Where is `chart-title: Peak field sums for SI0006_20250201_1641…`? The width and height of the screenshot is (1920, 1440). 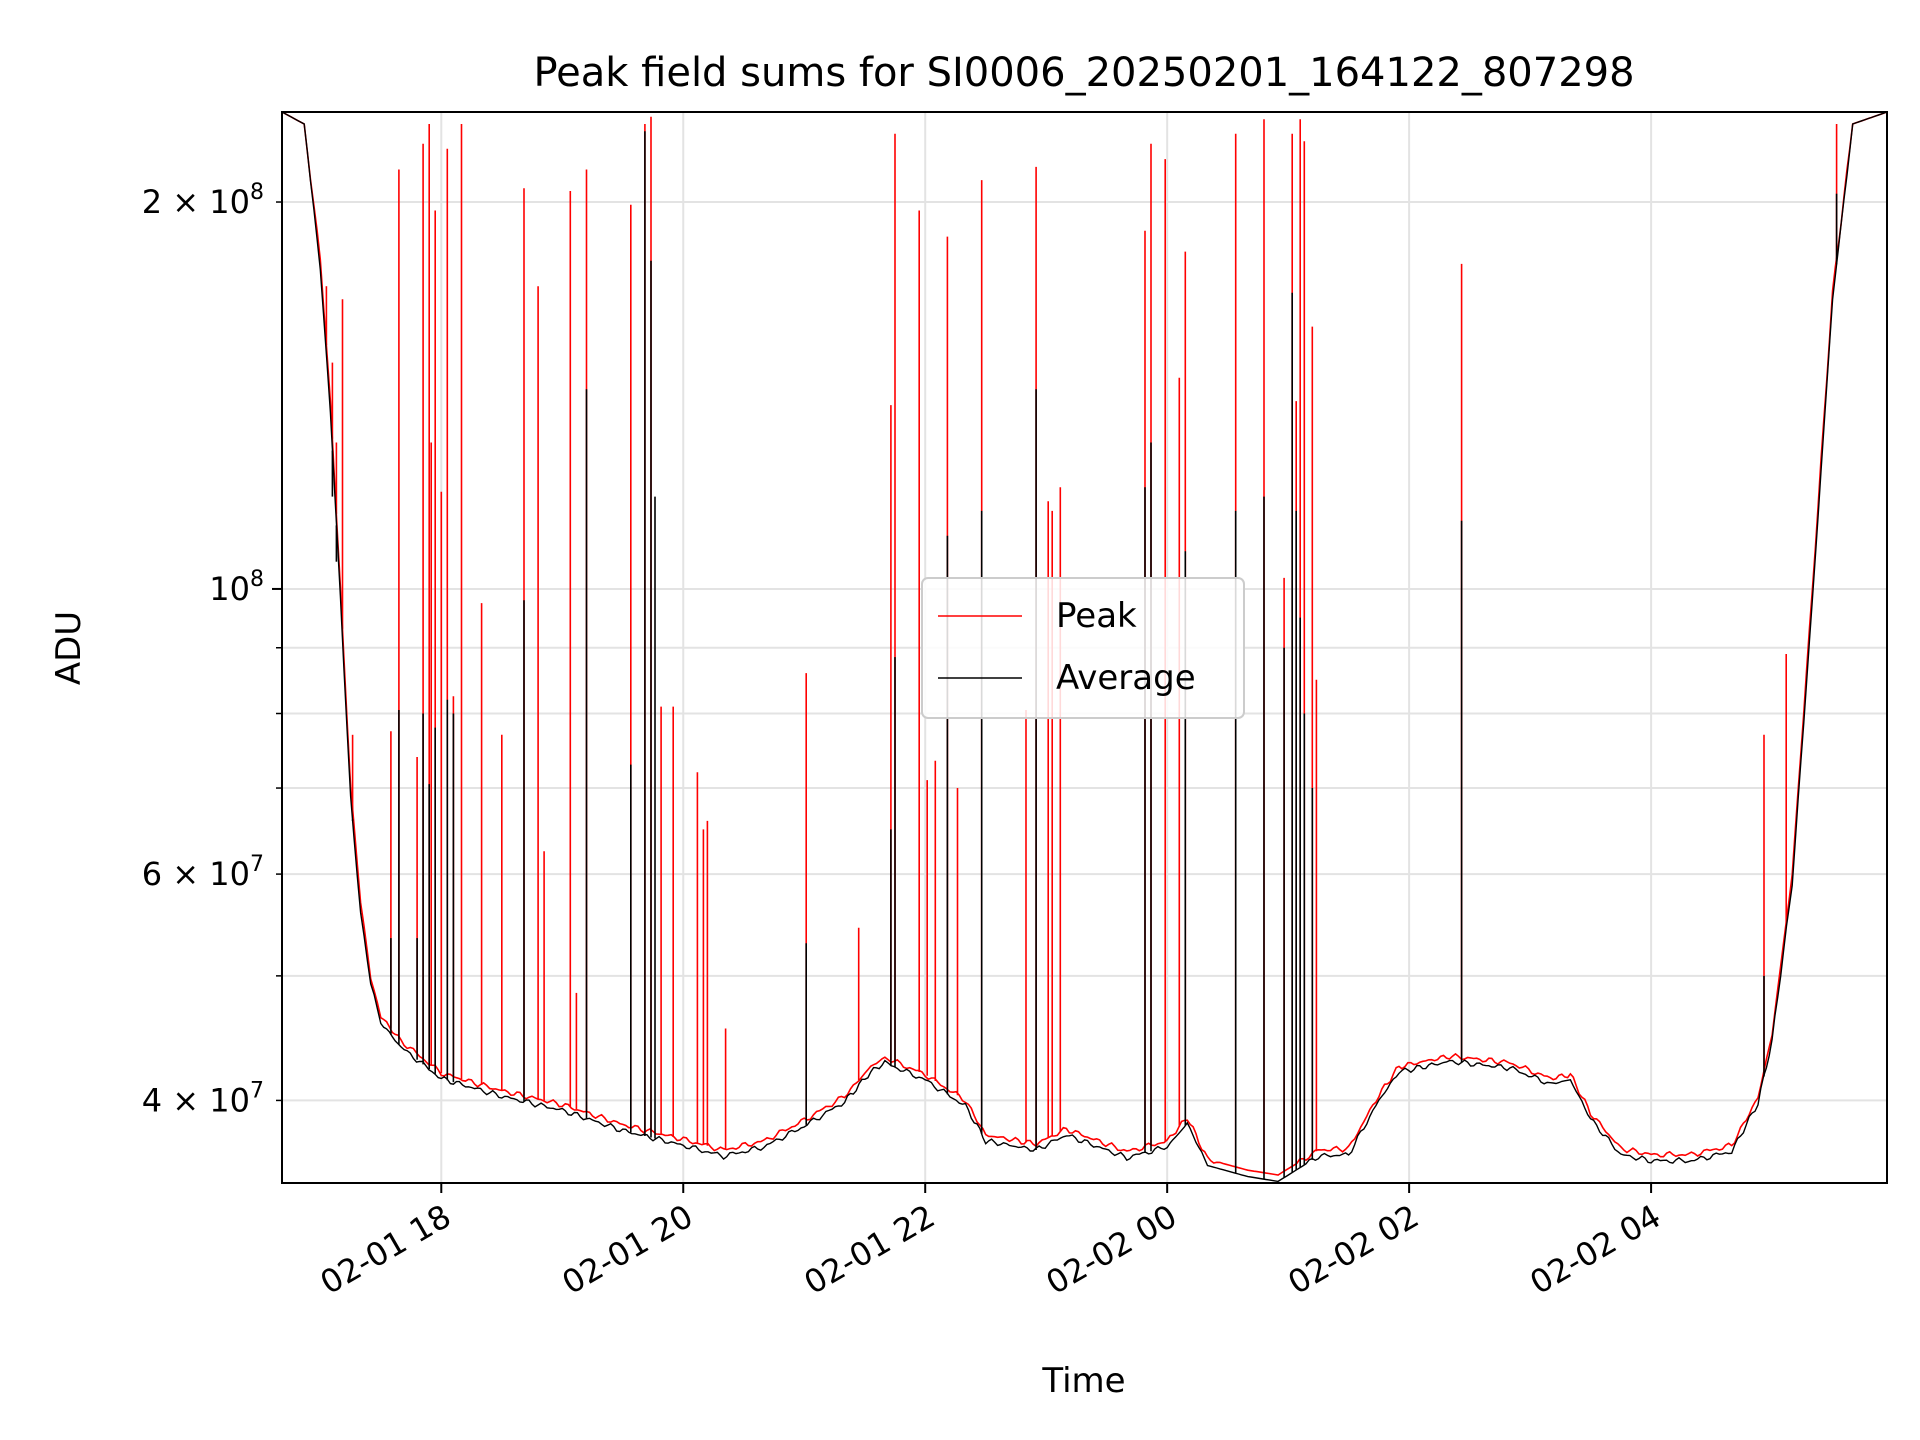 chart-title: Peak field sums for SI0006_20250201_1641… is located at coordinates (1083, 73).